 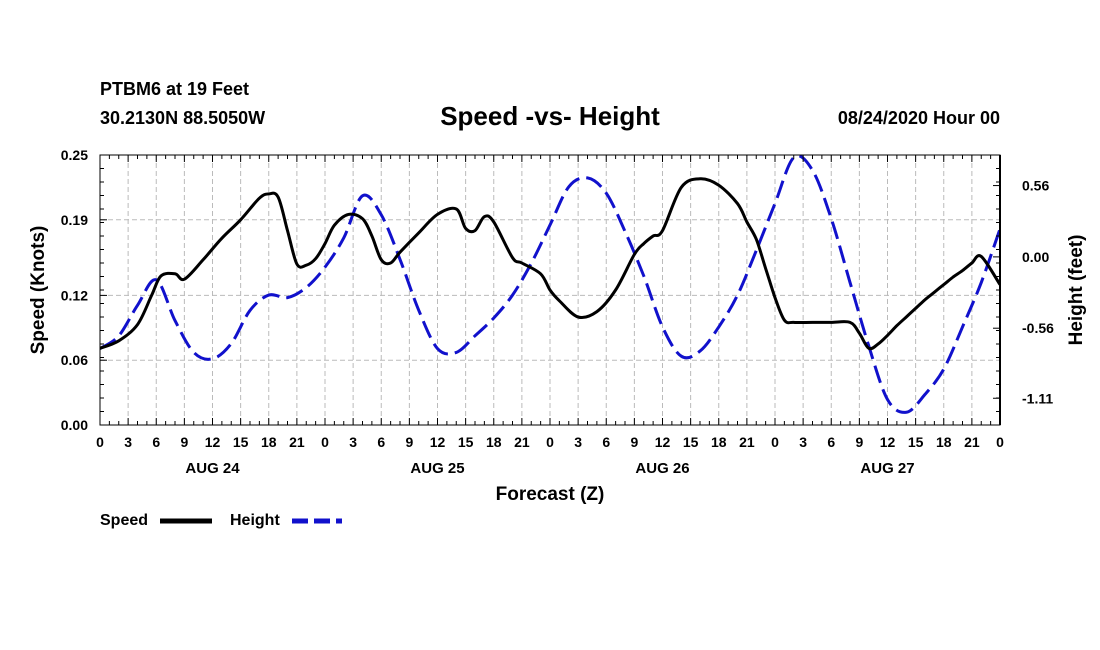 What do you see at coordinates (74, 295) in the screenshot?
I see `y-tick-label: 0.12` at bounding box center [74, 295].